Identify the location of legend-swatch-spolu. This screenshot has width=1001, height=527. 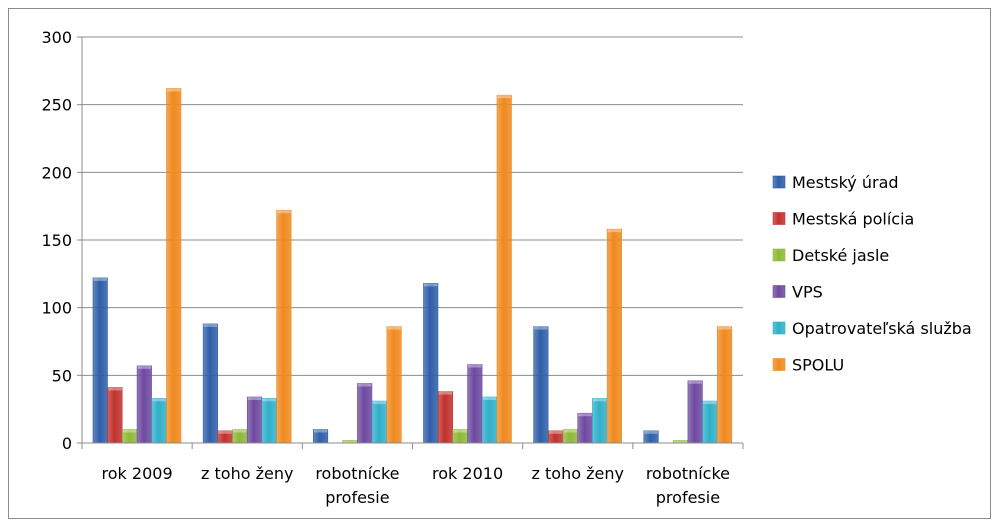
(779, 364).